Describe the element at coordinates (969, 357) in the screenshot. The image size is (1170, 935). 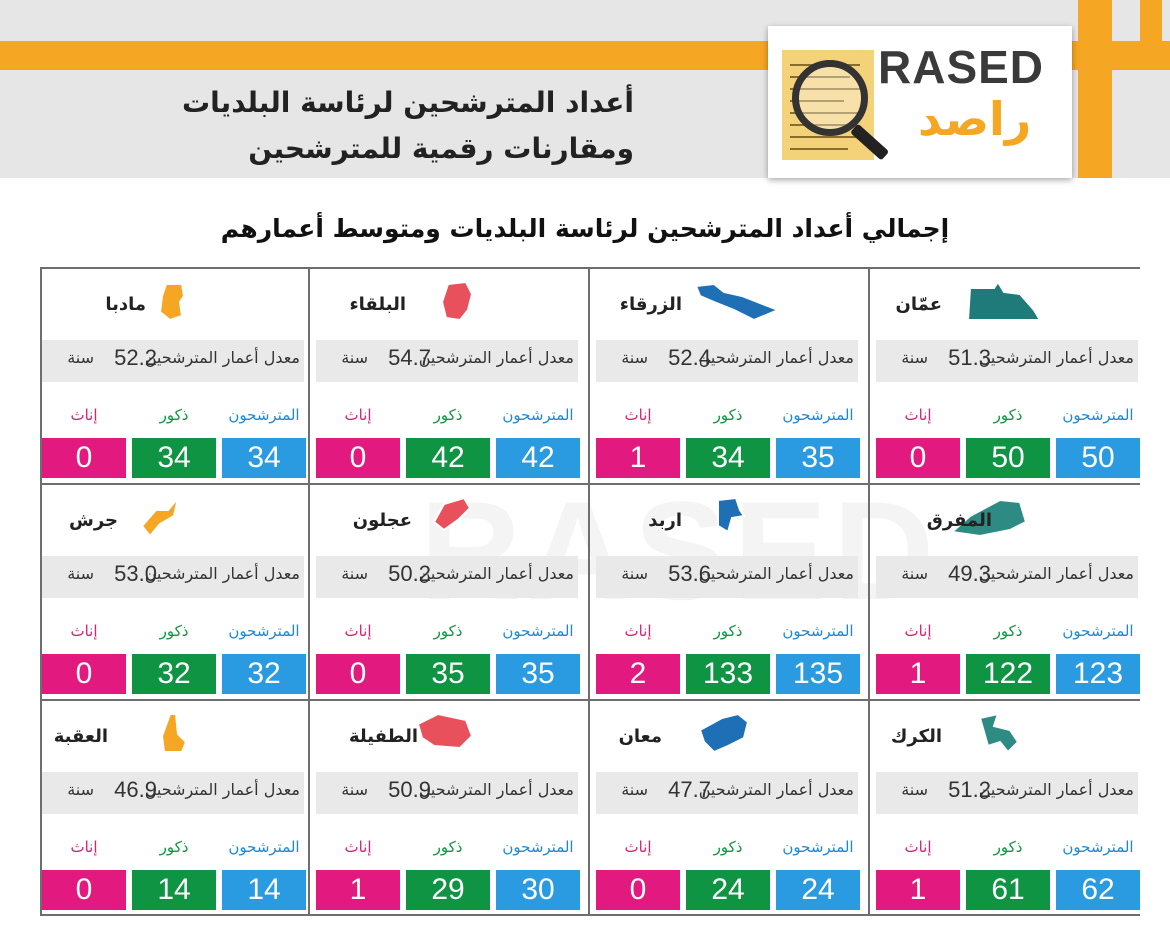
I see `average-age-value: 51.3` at that location.